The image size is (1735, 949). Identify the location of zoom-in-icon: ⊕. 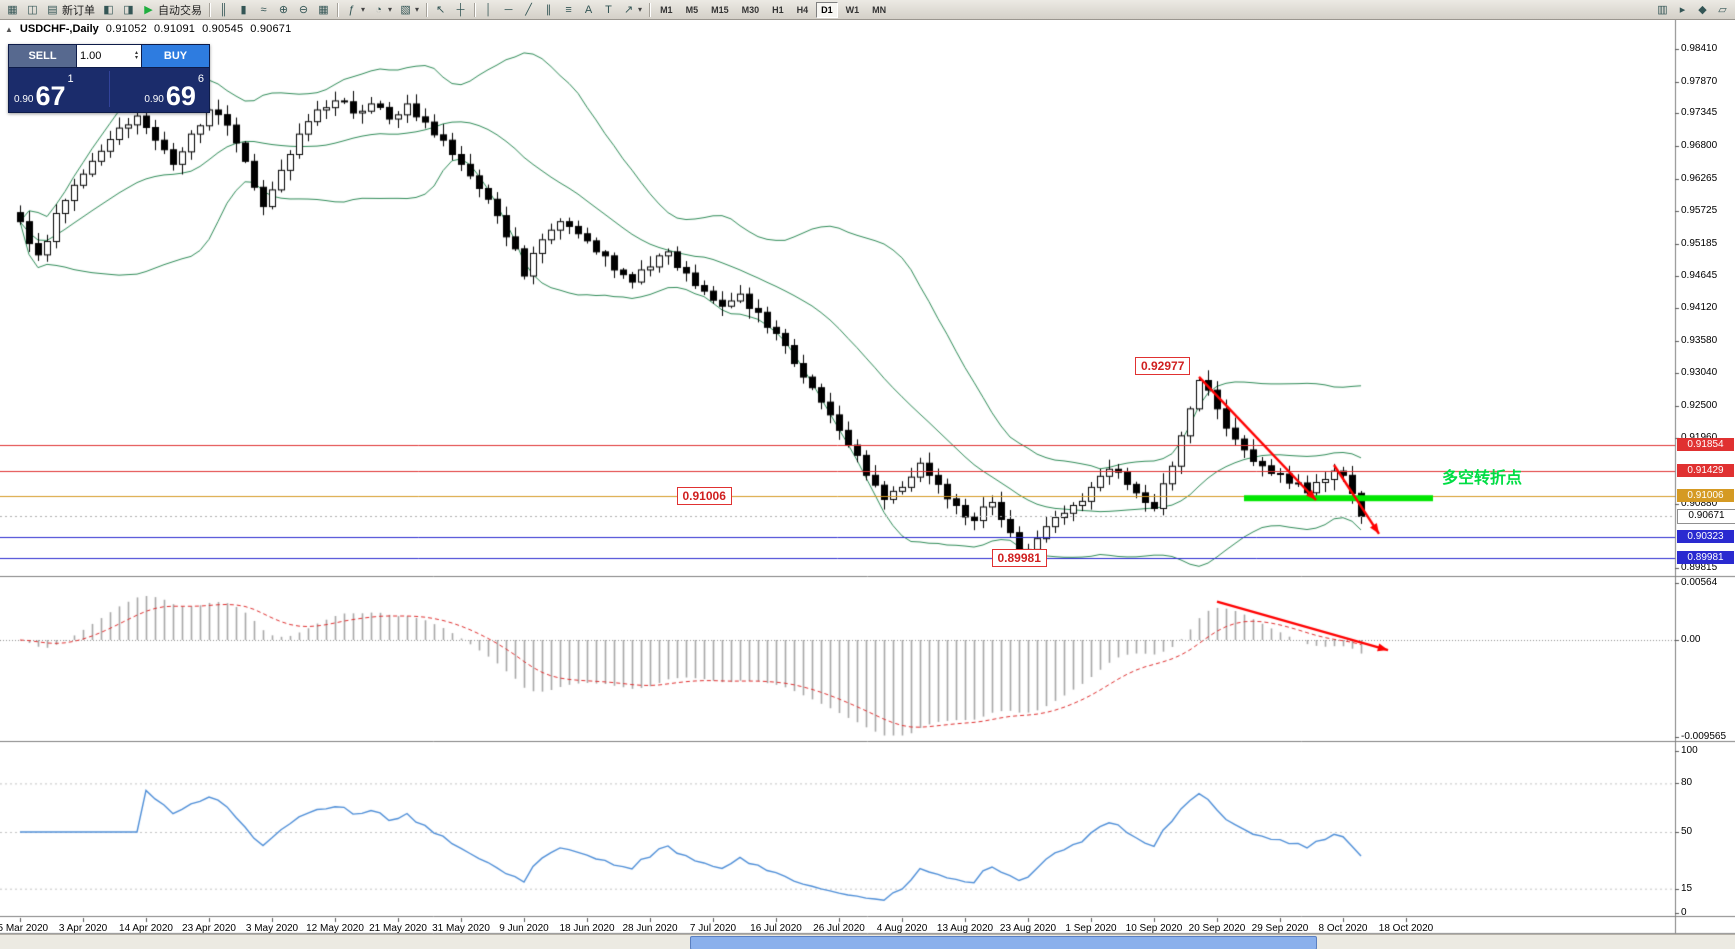
(283, 10).